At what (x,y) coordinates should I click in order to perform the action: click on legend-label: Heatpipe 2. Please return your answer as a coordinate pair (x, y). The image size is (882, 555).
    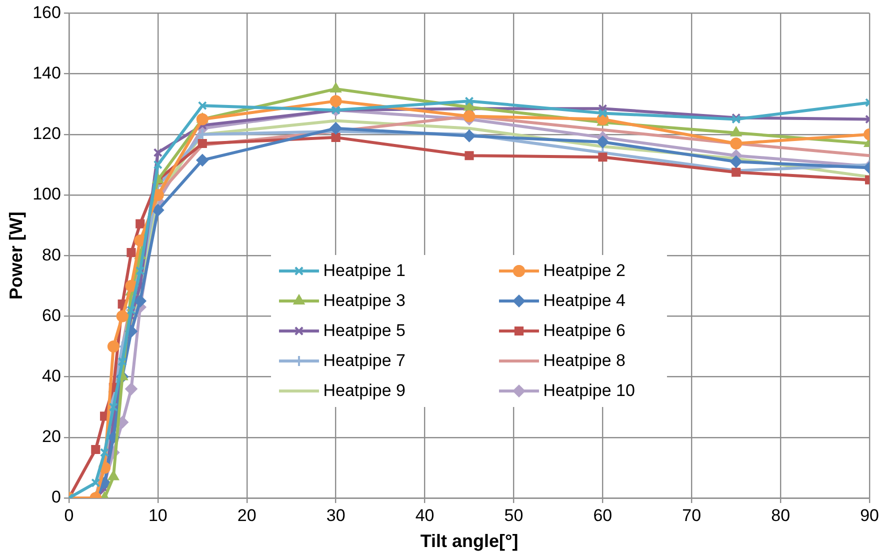
    Looking at the image, I should click on (584, 270).